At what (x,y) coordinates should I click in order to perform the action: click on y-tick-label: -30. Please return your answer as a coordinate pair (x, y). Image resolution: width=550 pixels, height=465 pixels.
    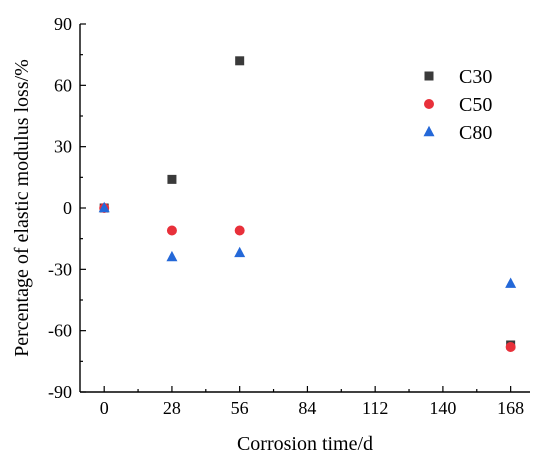
    Looking at the image, I should click on (60, 269).